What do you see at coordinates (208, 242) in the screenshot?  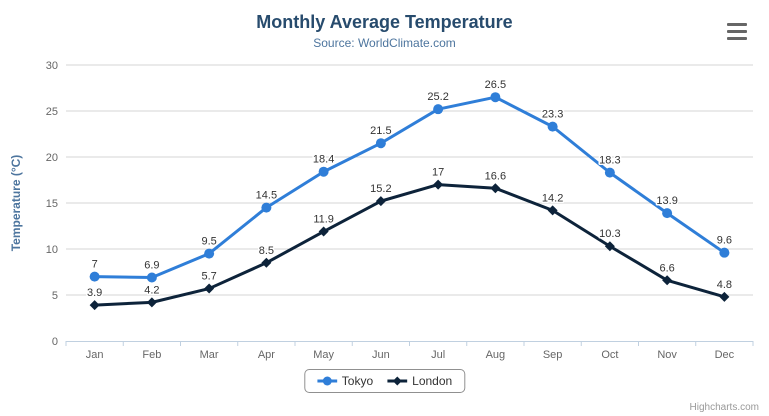 I see `data-label-tokyo: 9.5` at bounding box center [208, 242].